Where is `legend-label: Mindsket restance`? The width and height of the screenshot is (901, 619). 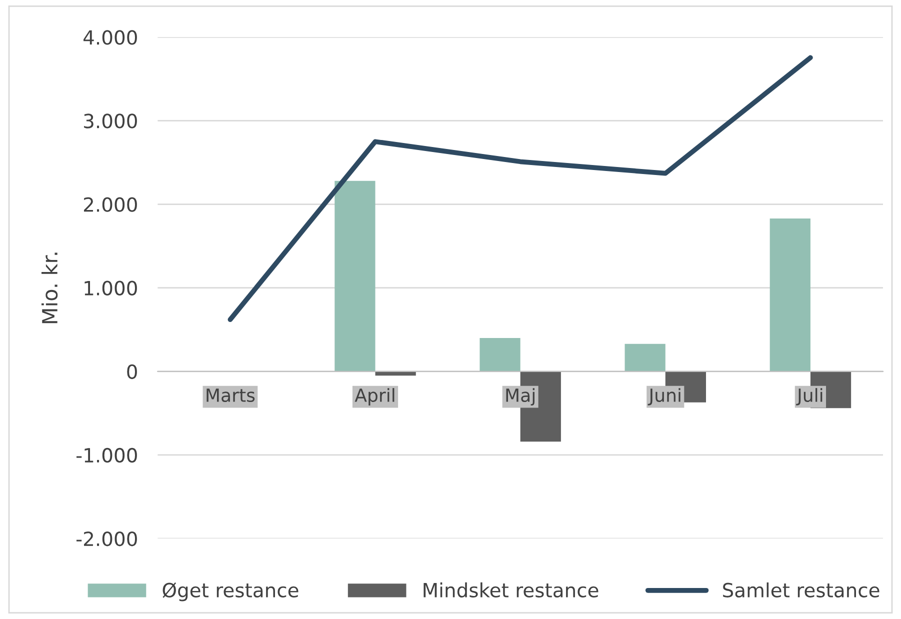
legend-label: Mindsket restance is located at coordinates (511, 590).